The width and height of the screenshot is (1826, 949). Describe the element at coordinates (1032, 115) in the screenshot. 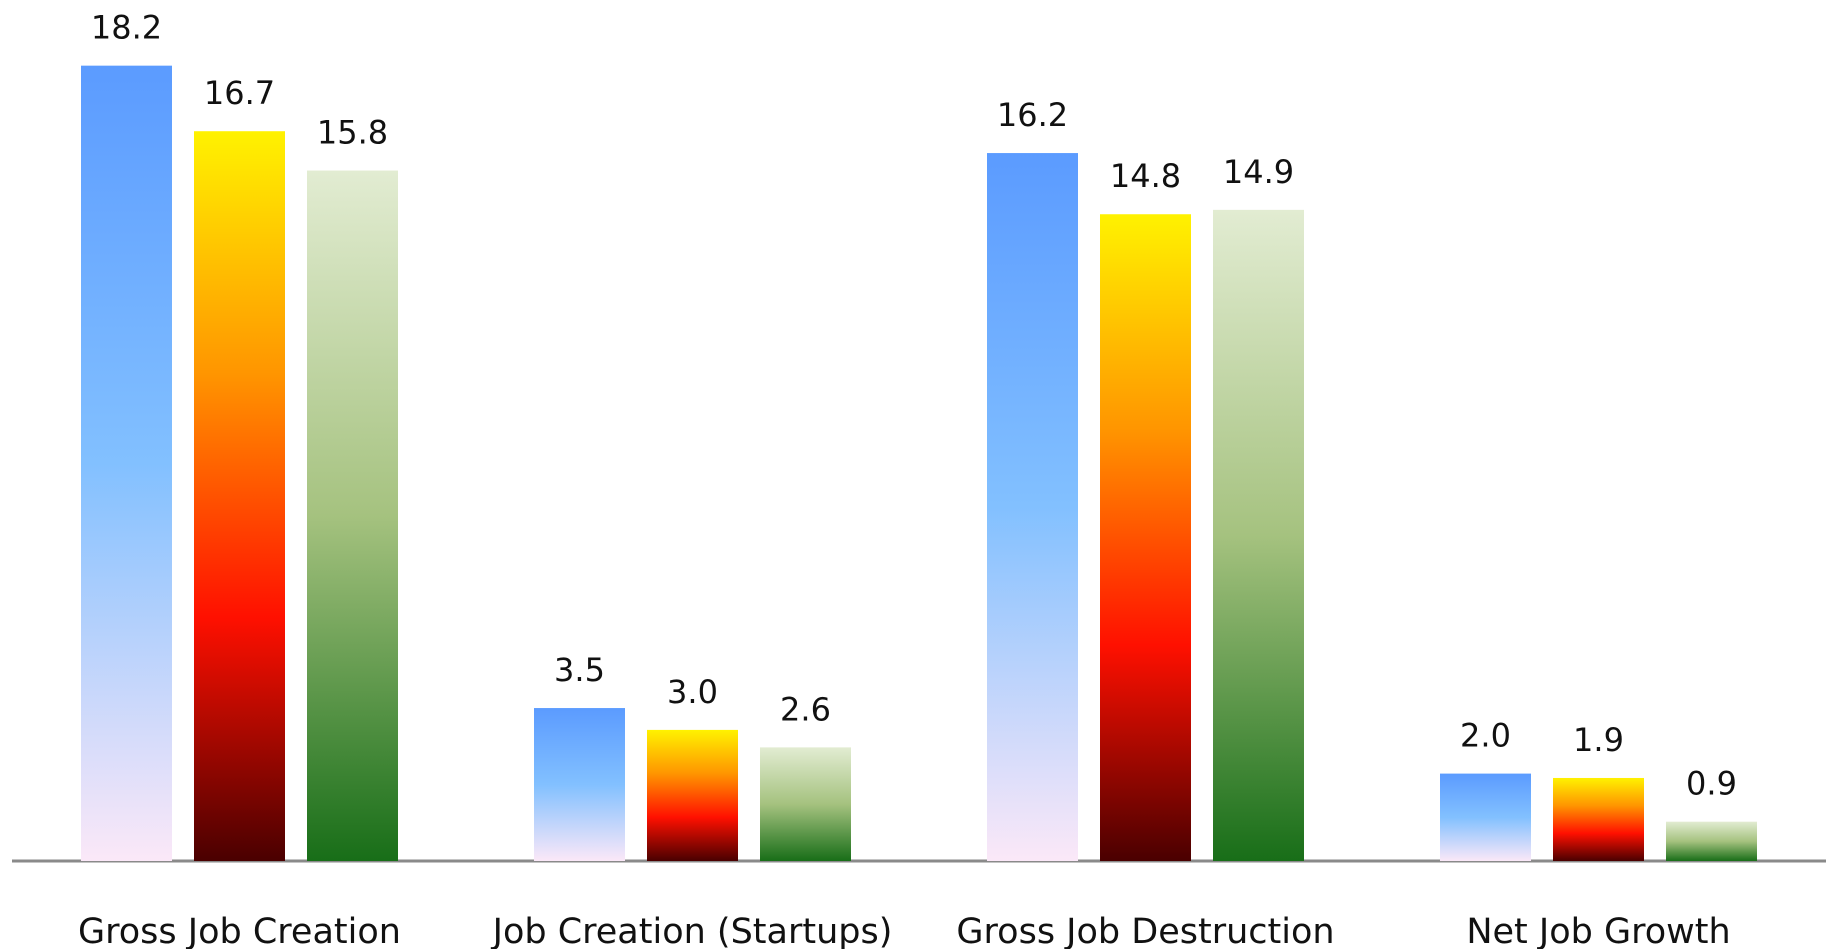

I see `value-label: 16.2` at that location.